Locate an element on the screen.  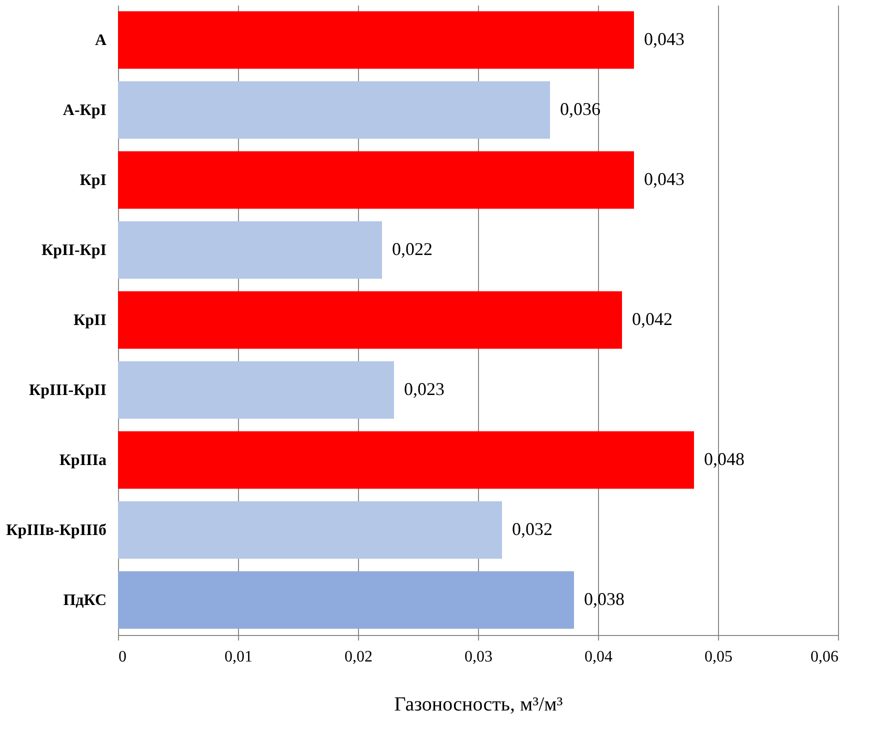
data-label: 0,022 is located at coordinates (412, 249).